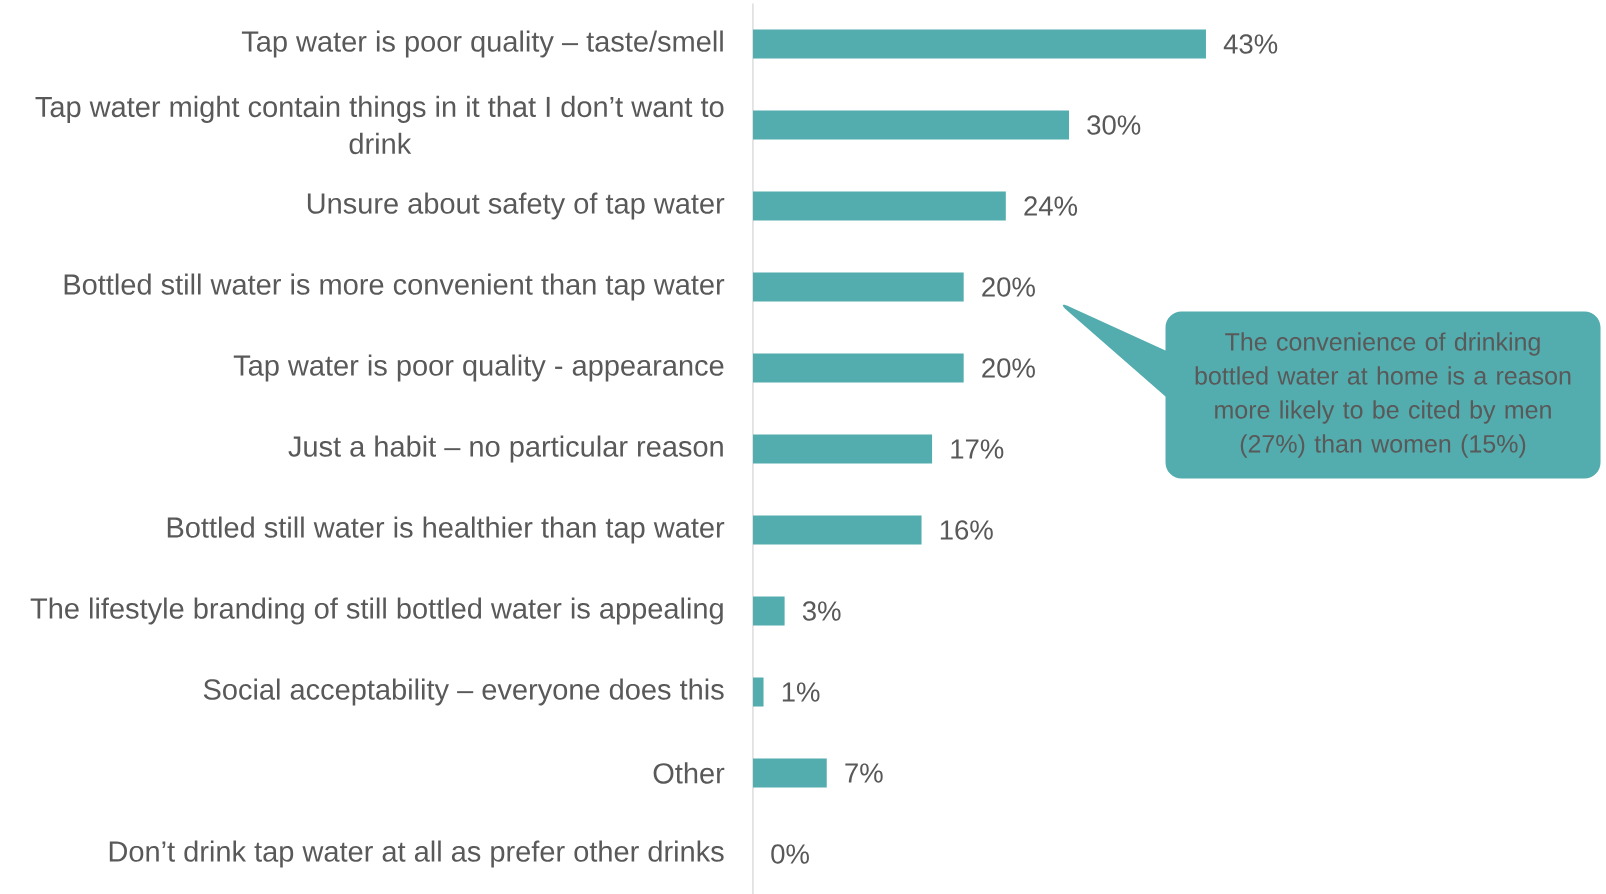  Describe the element at coordinates (977, 449) in the screenshot. I see `data-label: 17%` at that location.